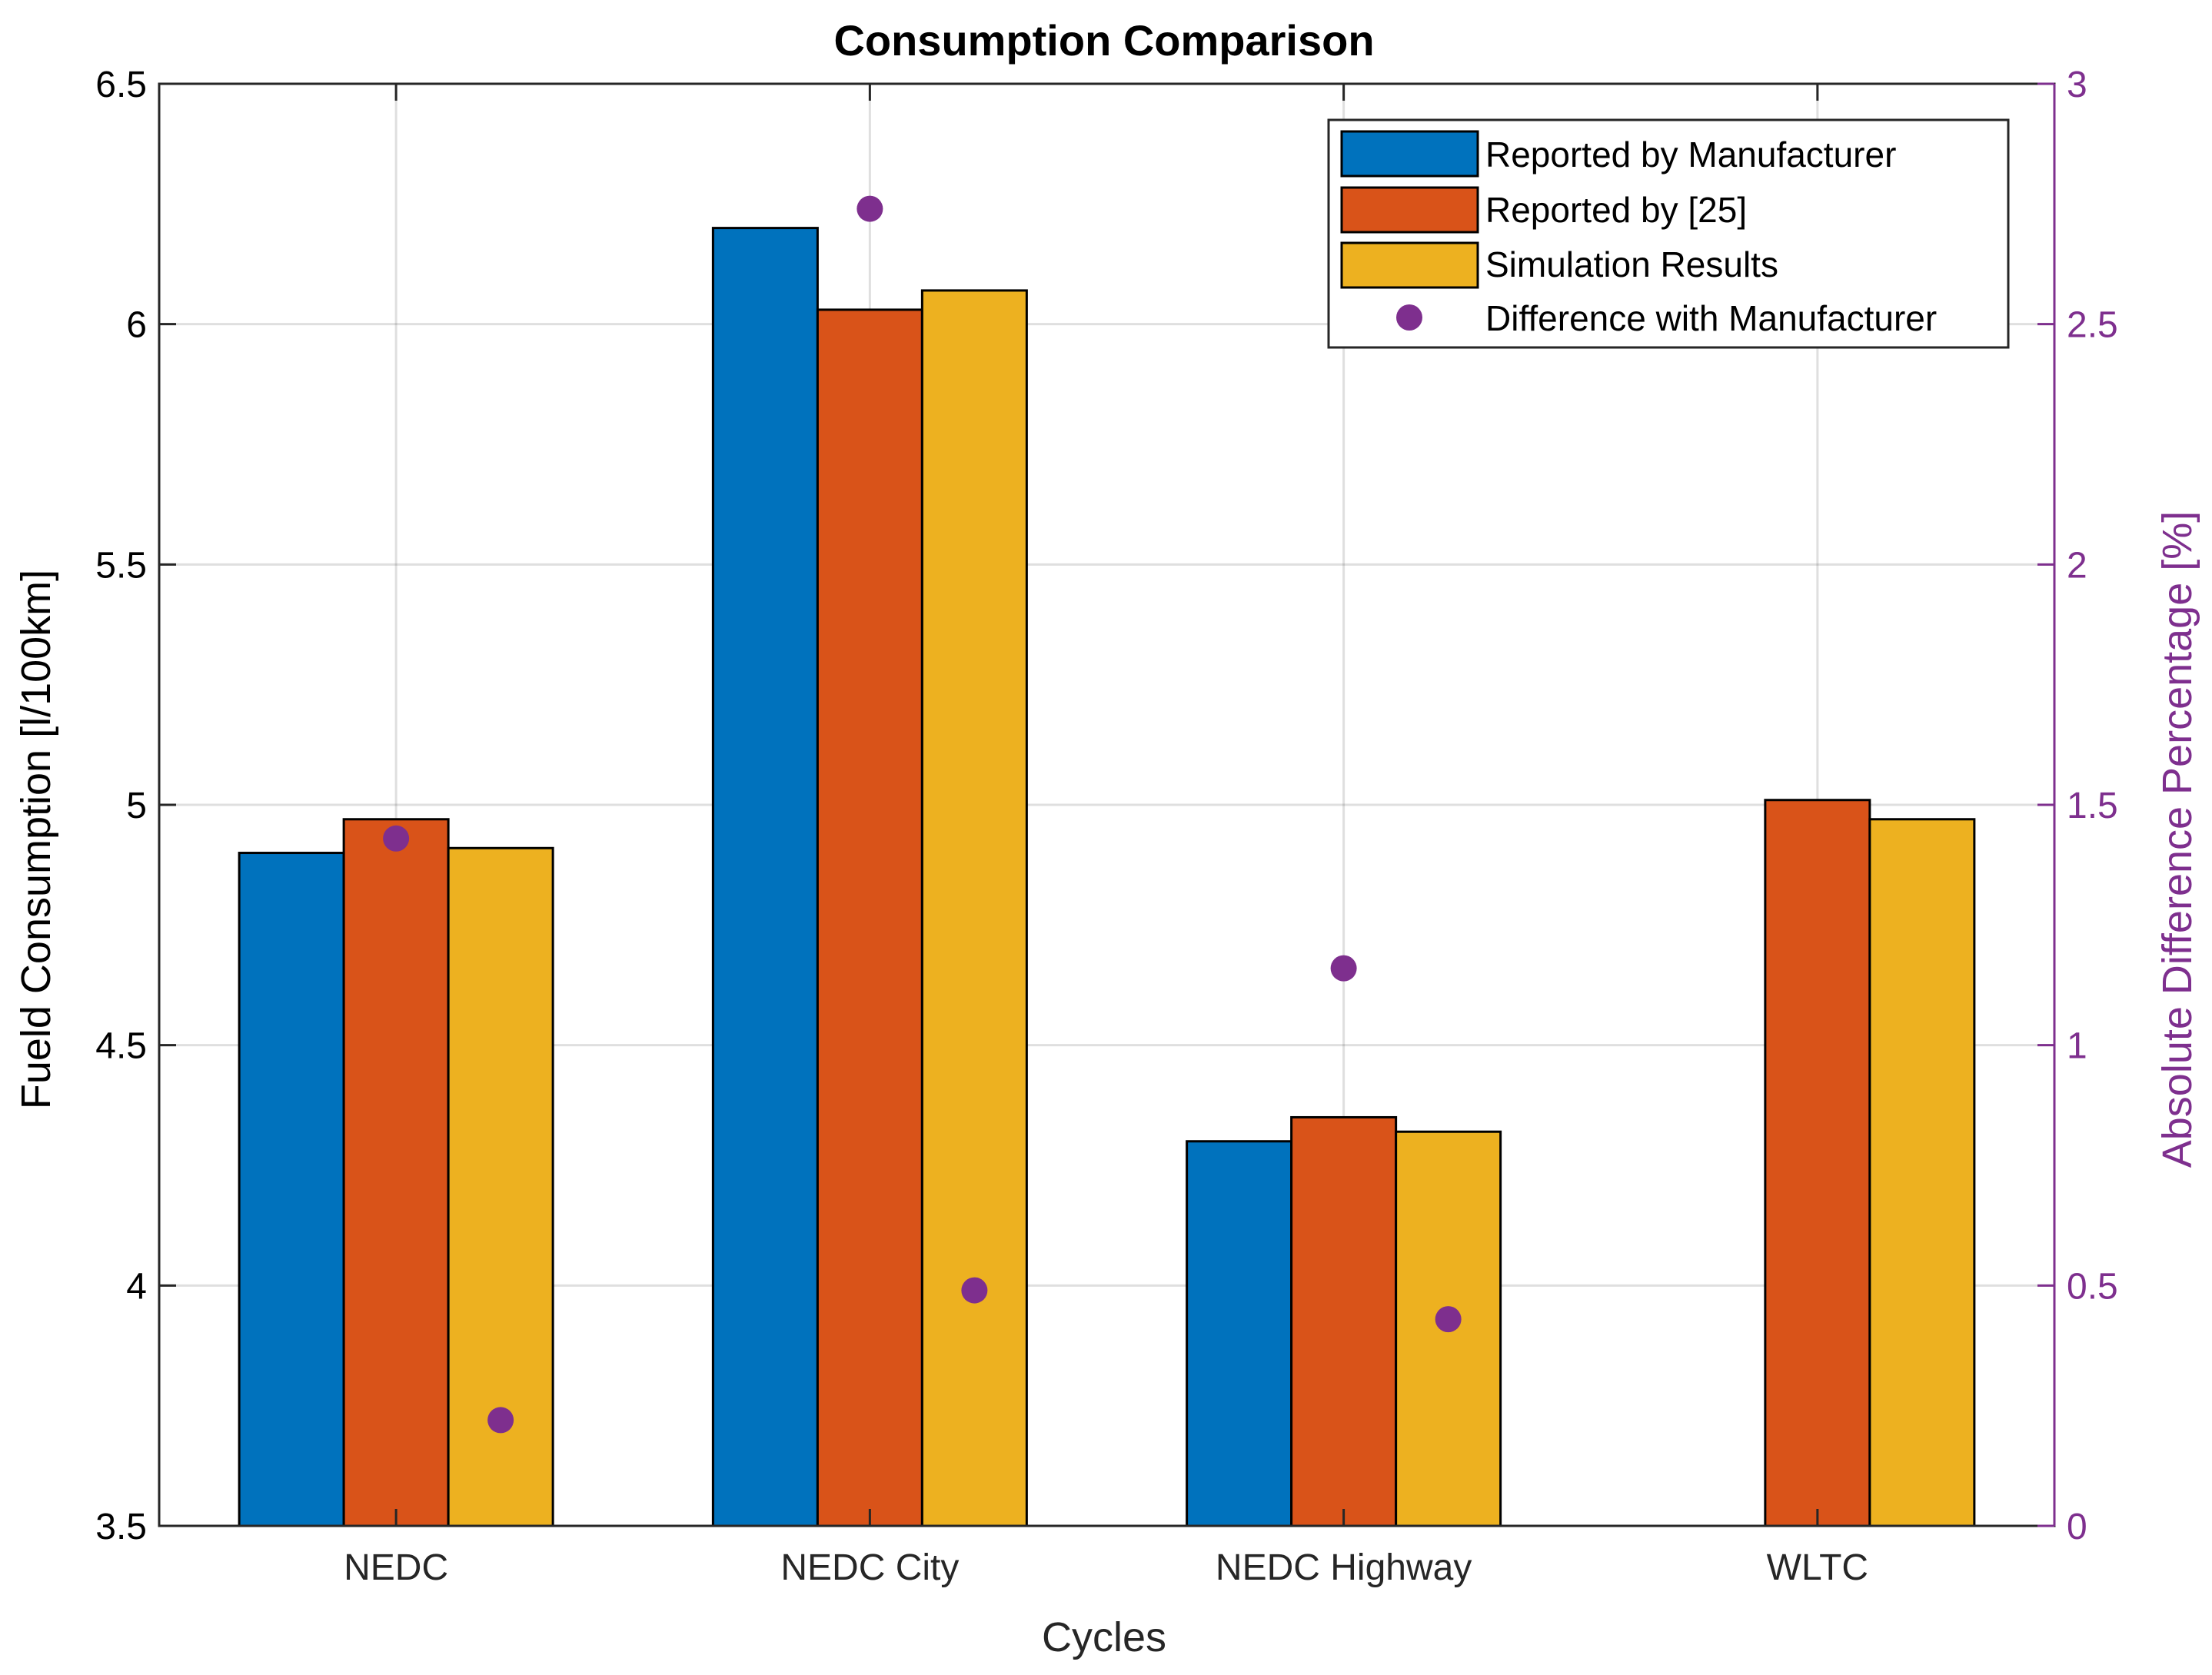  What do you see at coordinates (121, 1527) in the screenshot?
I see `y-tick-label: 3.5` at bounding box center [121, 1527].